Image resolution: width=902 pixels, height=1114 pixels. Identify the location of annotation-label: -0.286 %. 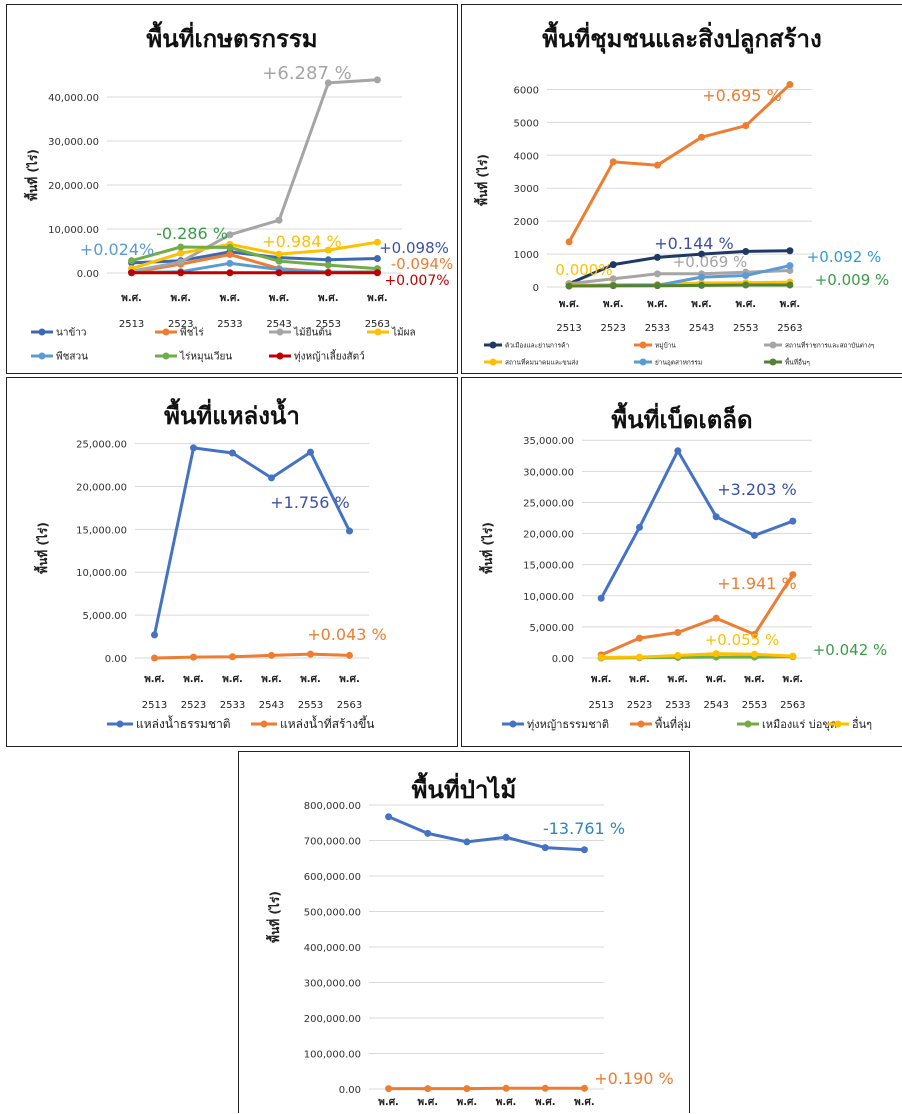
(192, 233).